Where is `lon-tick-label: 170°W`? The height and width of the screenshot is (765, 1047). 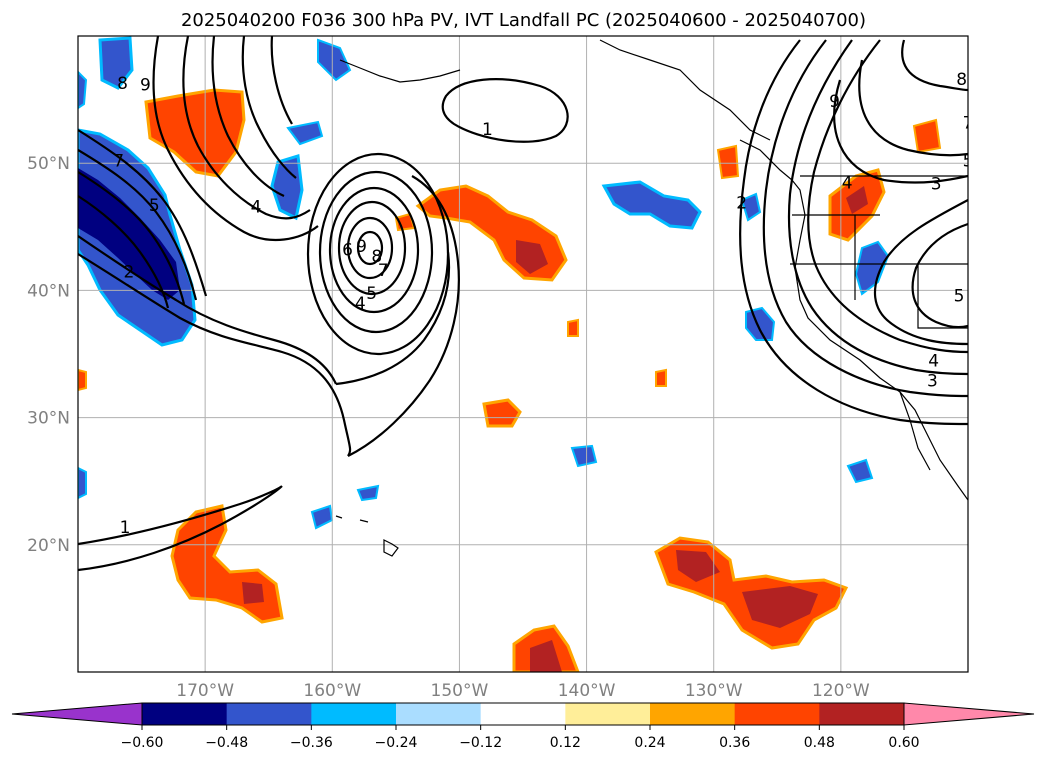
lon-tick-label: 170°W is located at coordinates (205, 691).